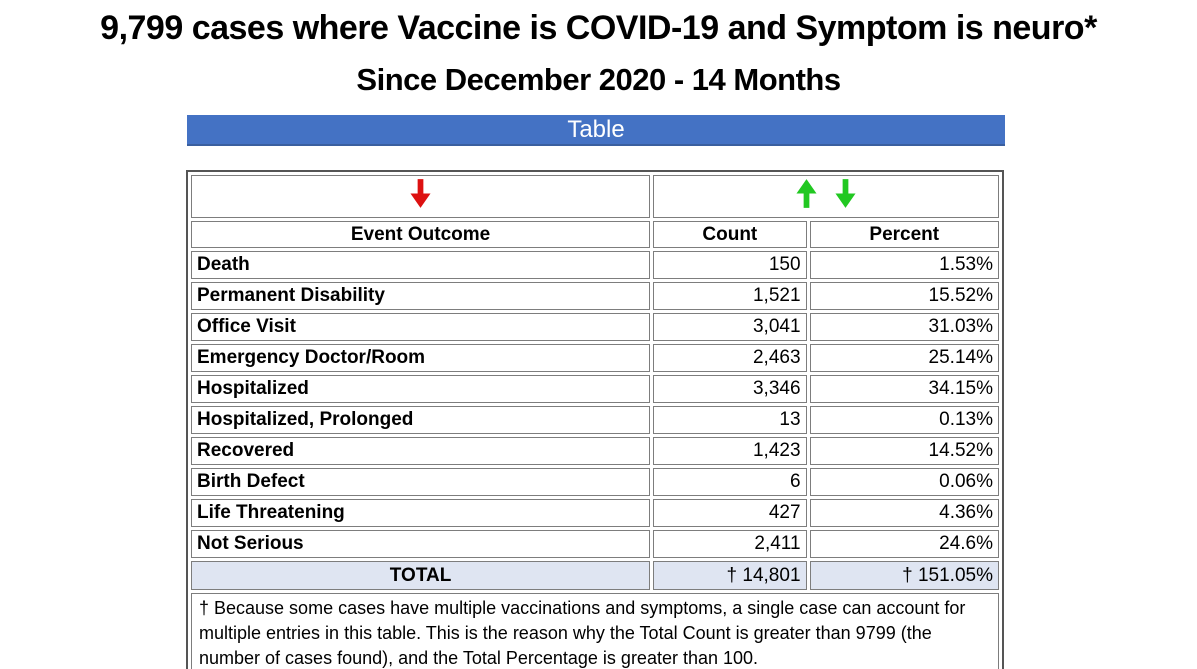 This screenshot has width=1197, height=669. Describe the element at coordinates (904, 420) in the screenshot. I see `percent-cell: 0.13%` at that location.